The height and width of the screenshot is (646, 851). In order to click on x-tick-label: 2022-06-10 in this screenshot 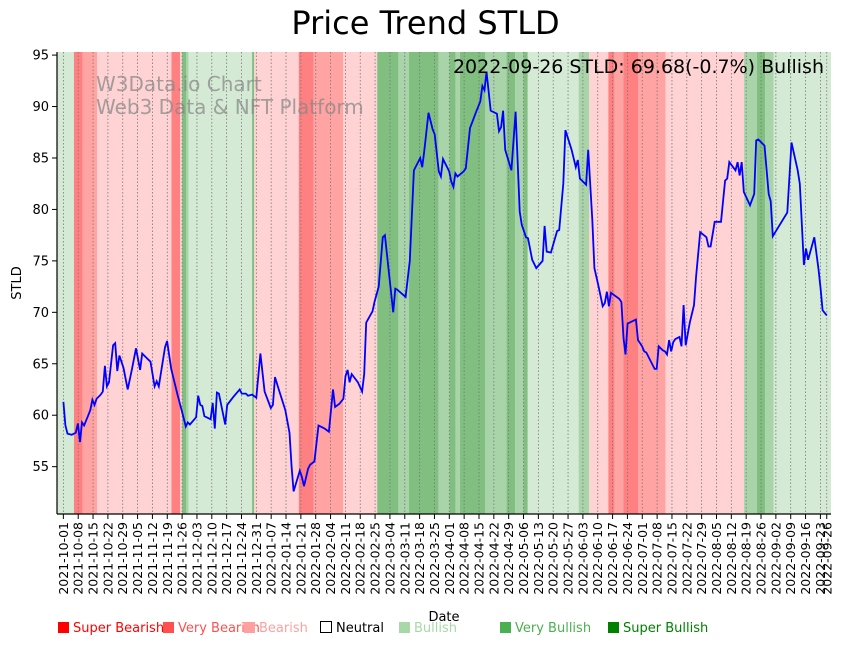, I will do `click(597, 558)`.